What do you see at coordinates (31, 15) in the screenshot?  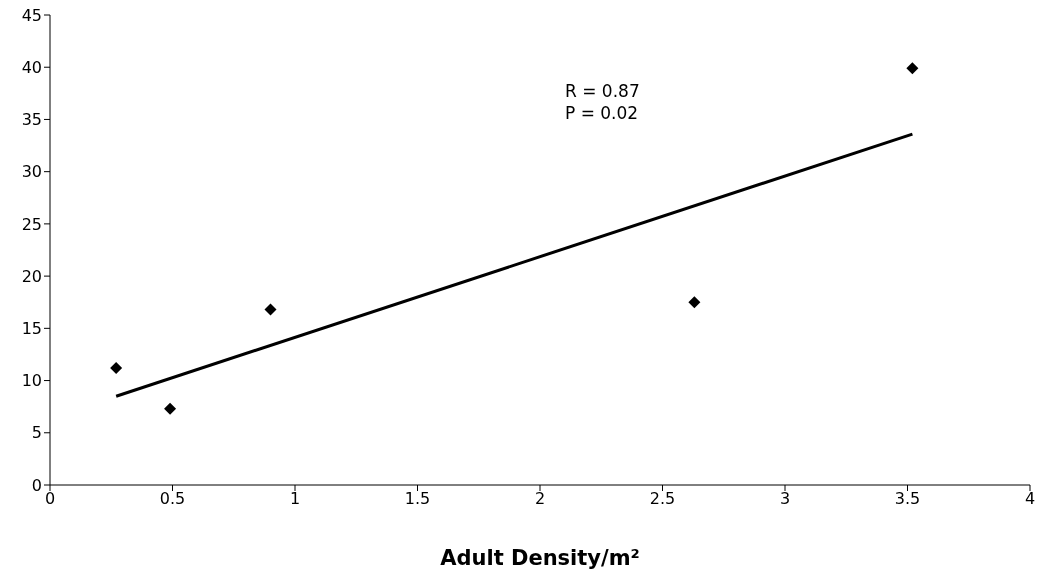 I see `y-tick-label: 45` at bounding box center [31, 15].